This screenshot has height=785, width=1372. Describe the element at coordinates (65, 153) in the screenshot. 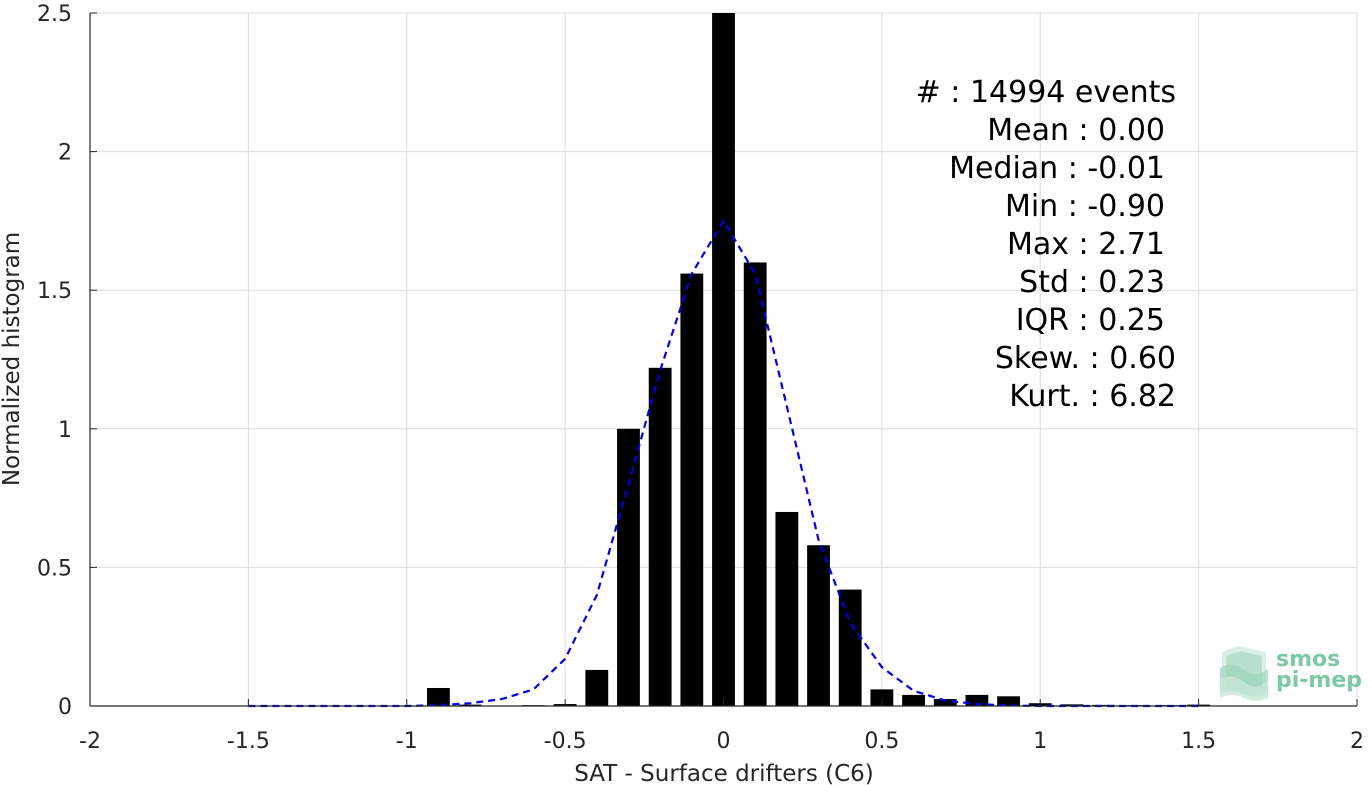

I see `y-tick-label: 2` at that location.